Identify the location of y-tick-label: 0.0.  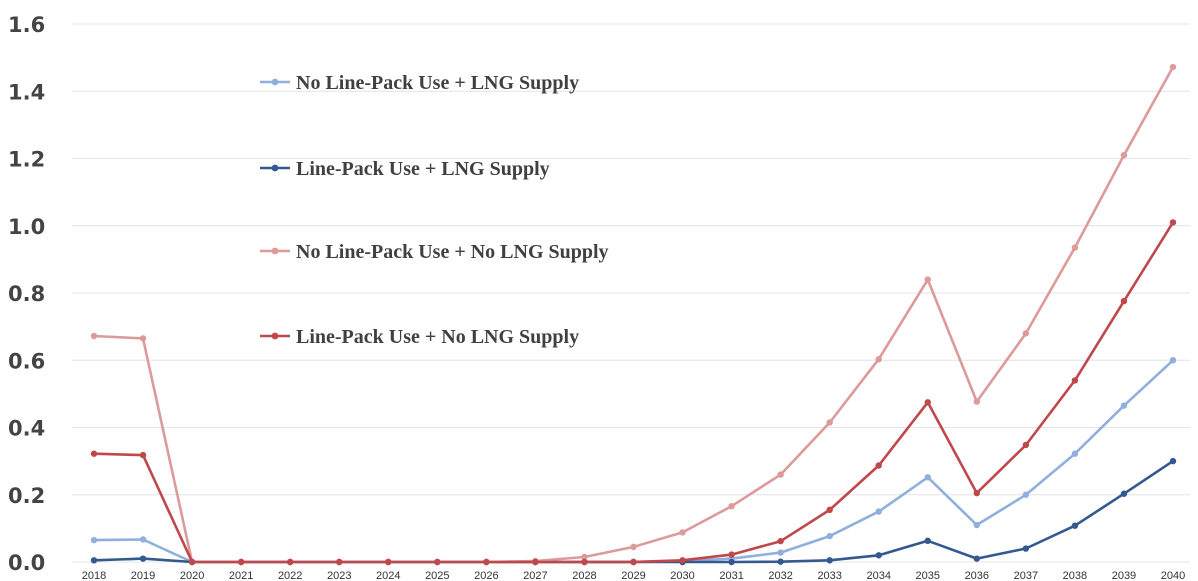
(26, 563).